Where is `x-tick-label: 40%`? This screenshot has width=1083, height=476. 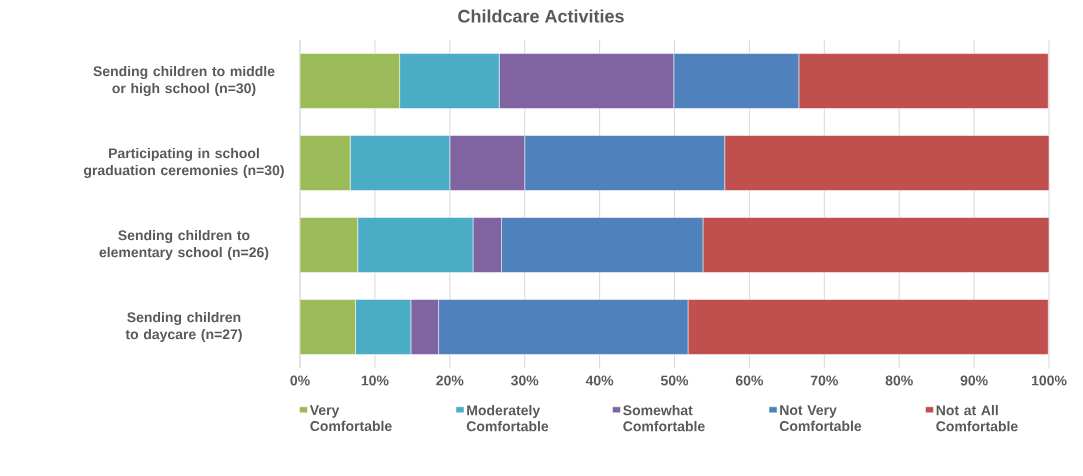 x-tick-label: 40% is located at coordinates (599, 380).